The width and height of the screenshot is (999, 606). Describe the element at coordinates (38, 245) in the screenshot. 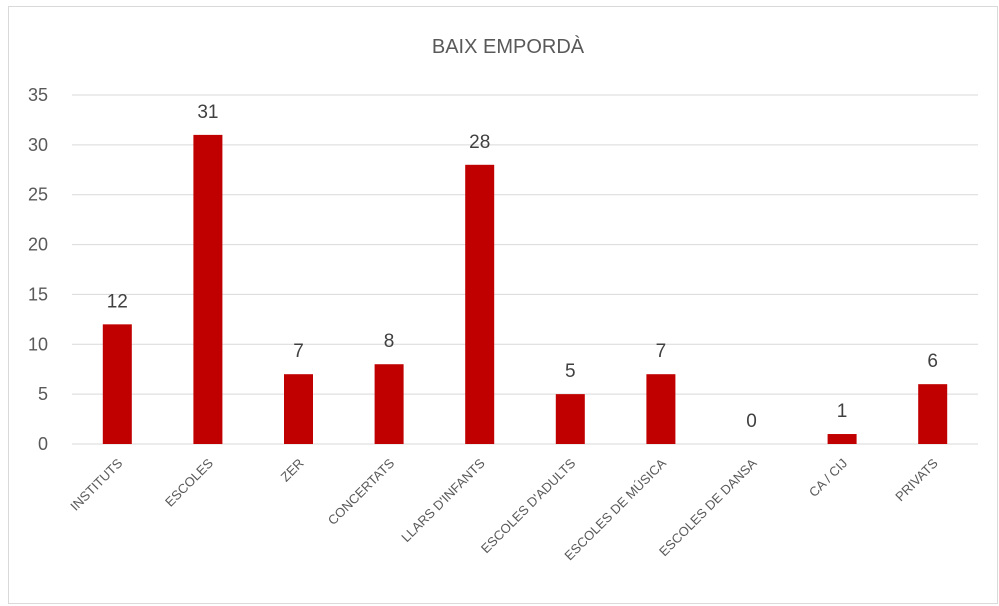

I see `y-tick-label: 20` at that location.